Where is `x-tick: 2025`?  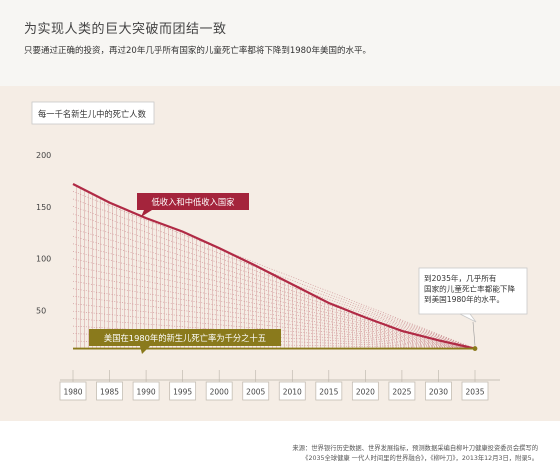 x-tick: 2025 is located at coordinates (402, 385).